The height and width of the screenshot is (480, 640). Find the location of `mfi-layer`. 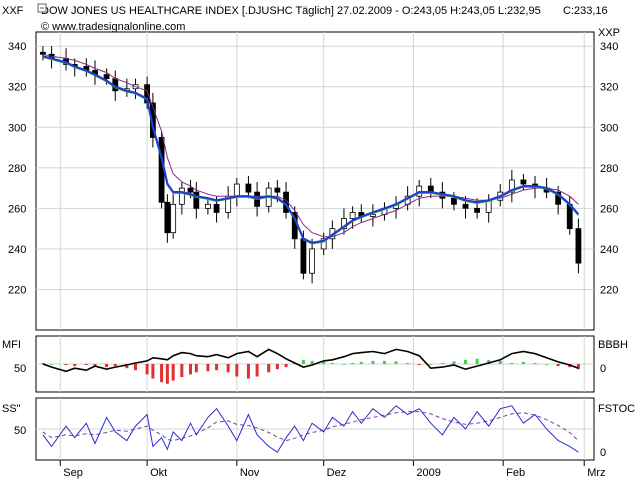

mfi-layer is located at coordinates (315, 366).